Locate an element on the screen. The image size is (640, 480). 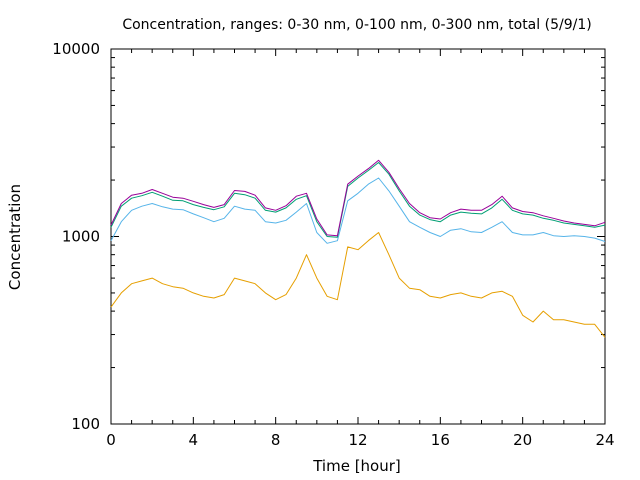
x-tick-label: 8 is located at coordinates (276, 440).